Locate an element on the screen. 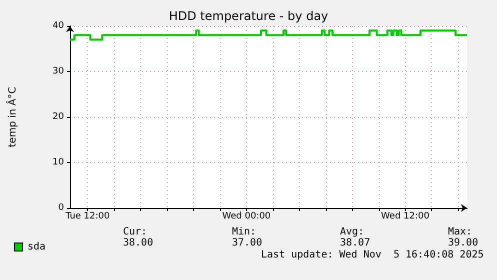 Image resolution: width=497 pixels, height=280 pixels. text: 38.07 is located at coordinates (355, 243).